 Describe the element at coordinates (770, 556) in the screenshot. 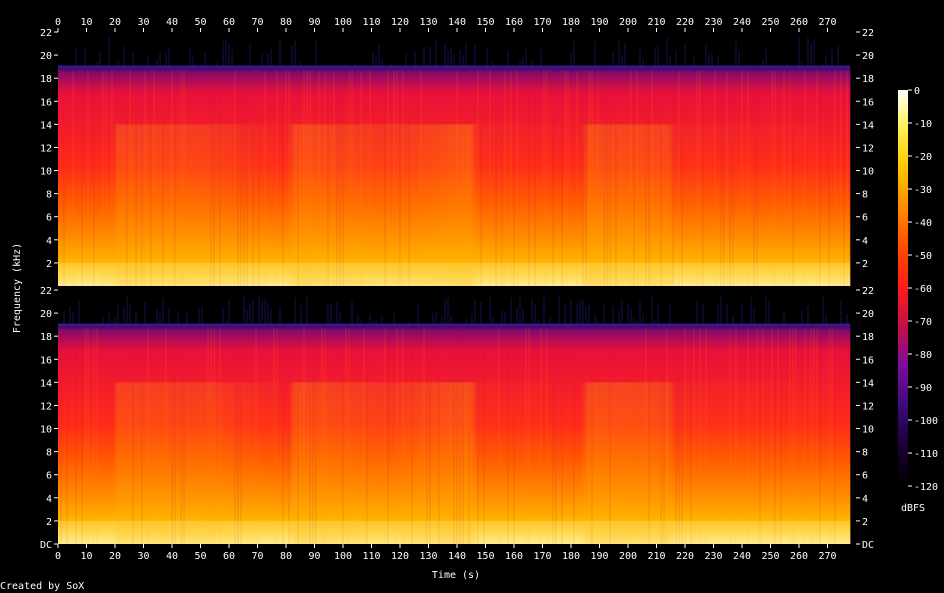

I see `x-tick-label: 250` at that location.